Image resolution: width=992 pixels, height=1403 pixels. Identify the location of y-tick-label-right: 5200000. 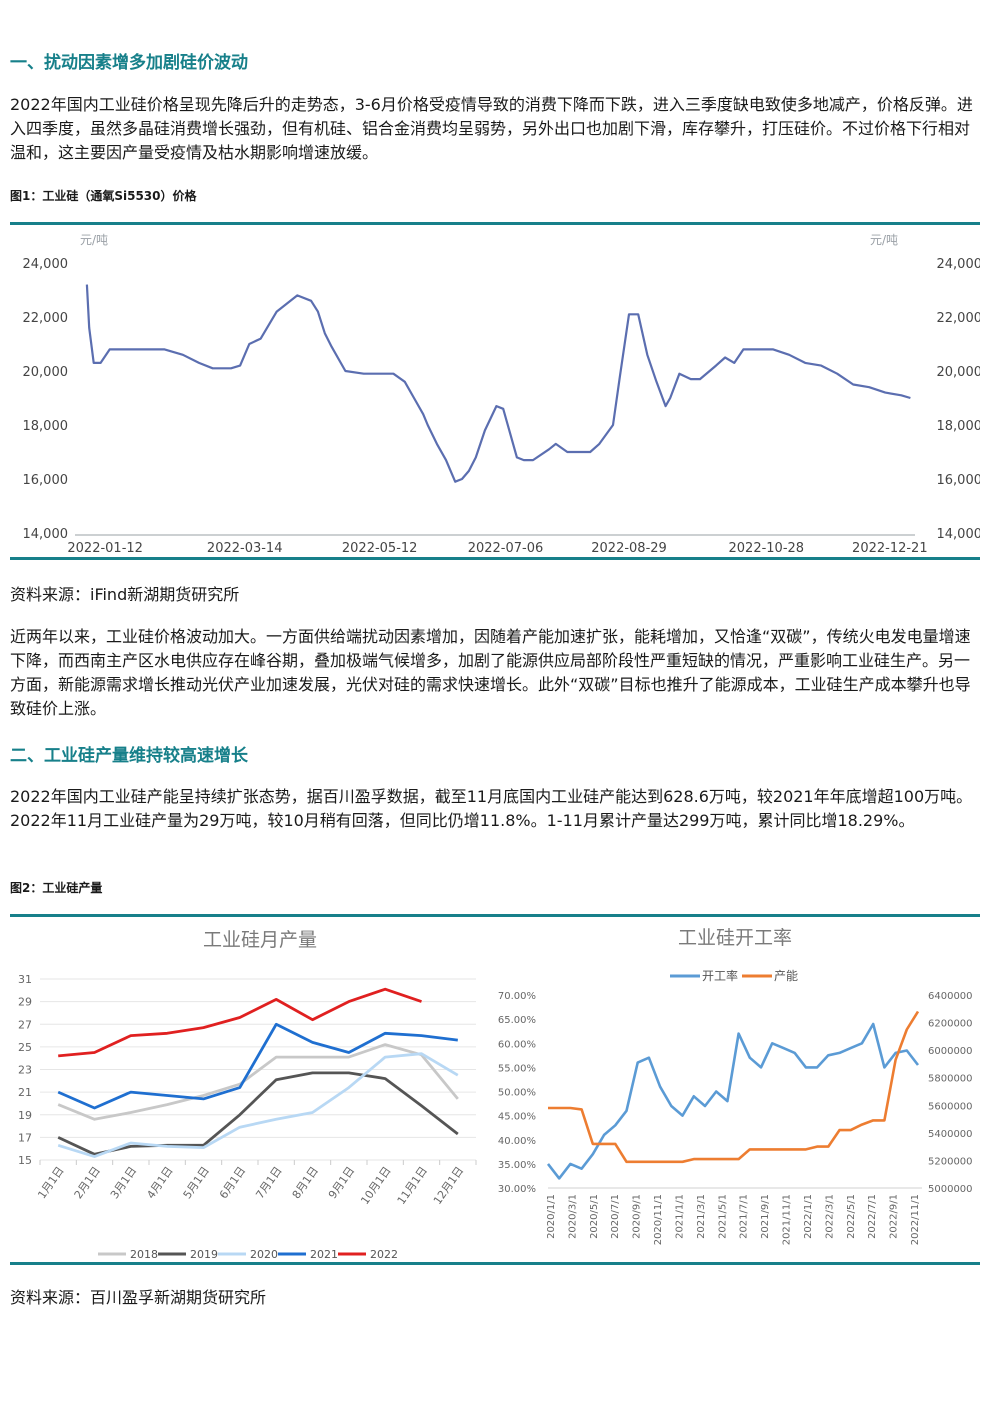
(950, 1161).